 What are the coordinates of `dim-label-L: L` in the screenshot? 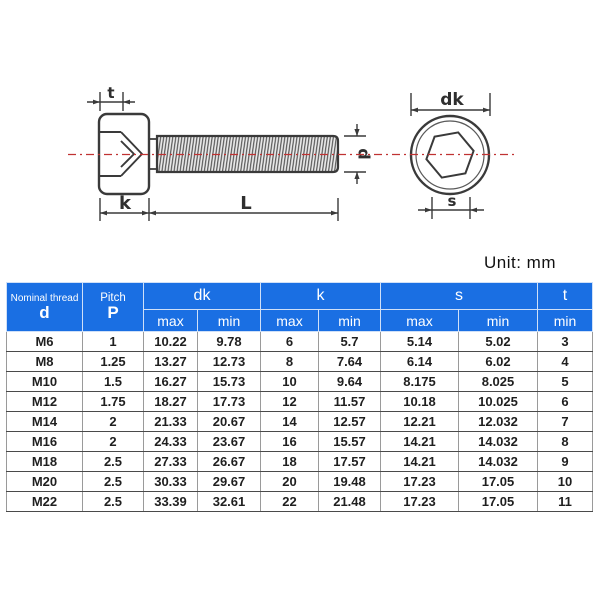 It's located at (245, 203).